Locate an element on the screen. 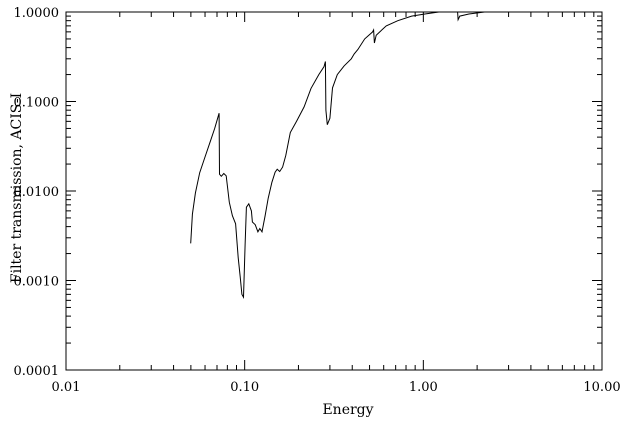  y-tick-label: 0.0001 is located at coordinates (37, 371).